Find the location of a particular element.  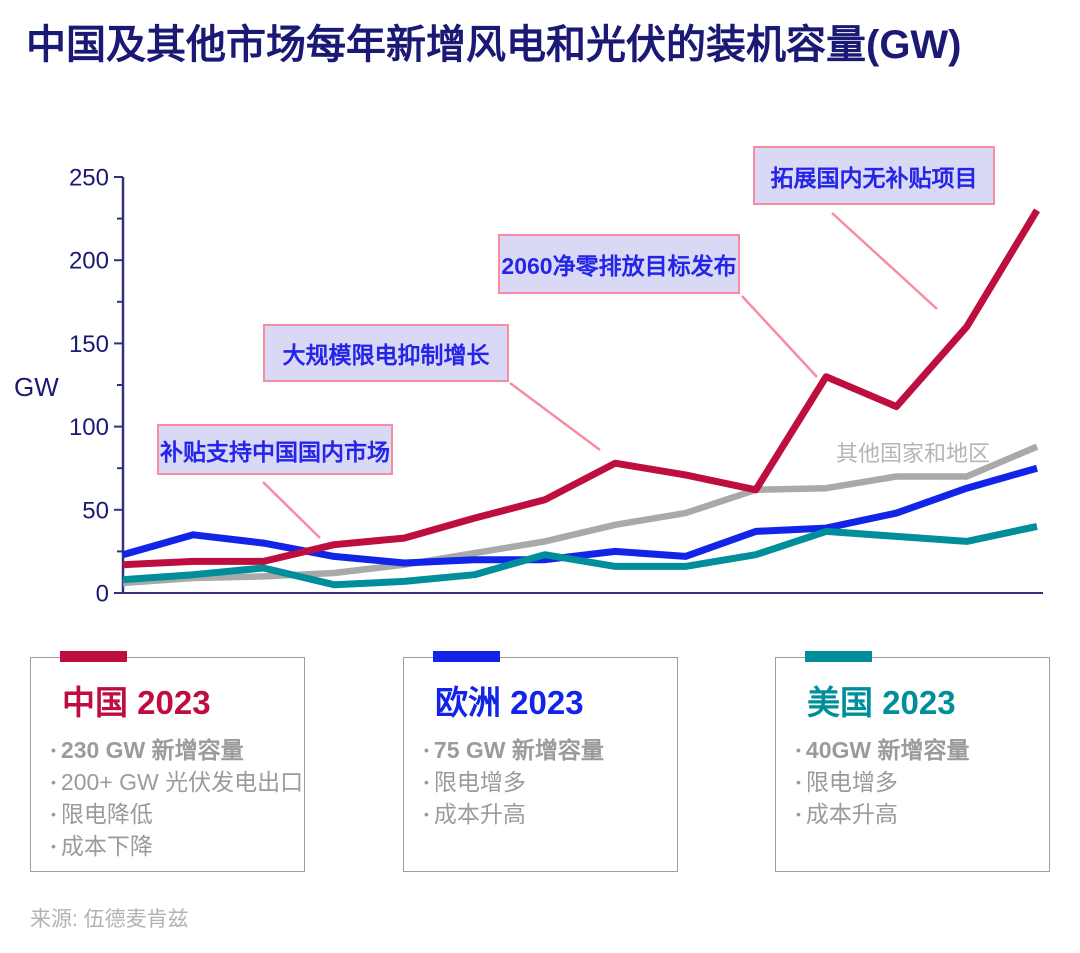

series-label-other-countries: 其他国家和地区 is located at coordinates (913, 453).